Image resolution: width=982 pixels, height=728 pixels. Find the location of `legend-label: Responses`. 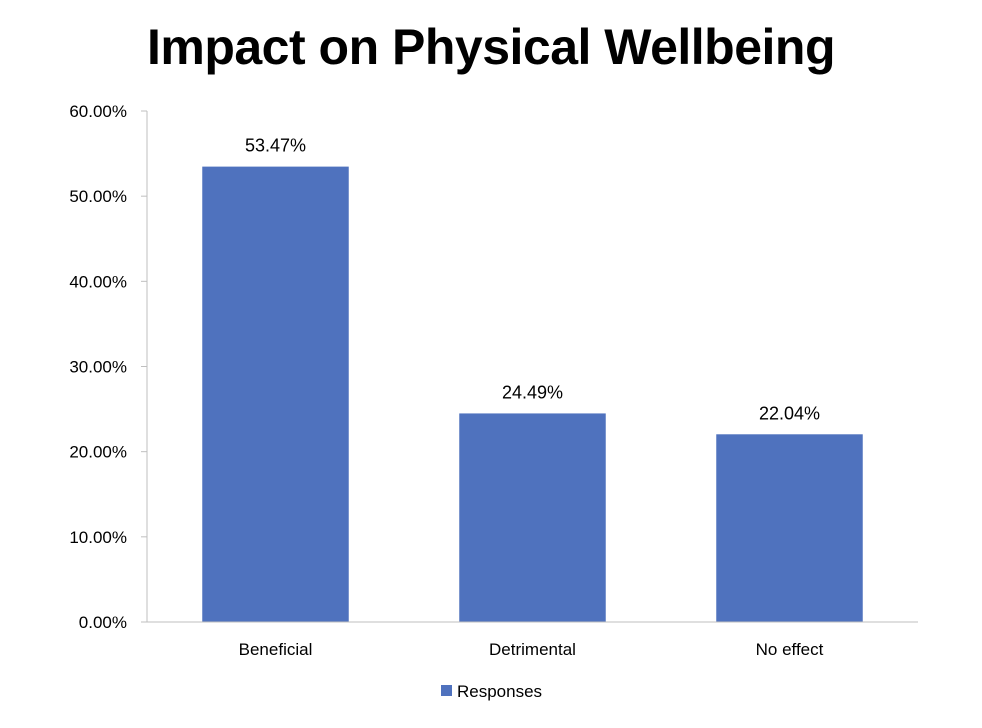

legend-label: Responses is located at coordinates (499, 691).